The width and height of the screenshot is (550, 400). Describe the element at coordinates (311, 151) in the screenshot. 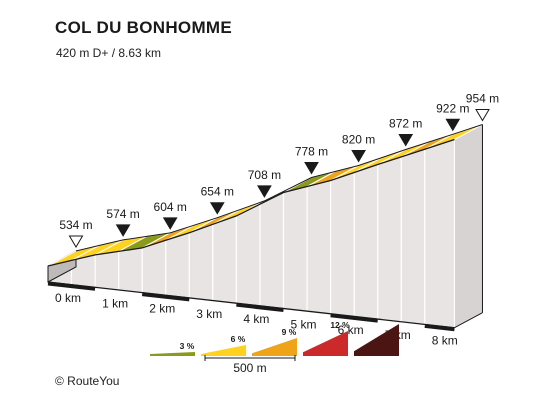

I see `elevation-label: 778 m` at that location.